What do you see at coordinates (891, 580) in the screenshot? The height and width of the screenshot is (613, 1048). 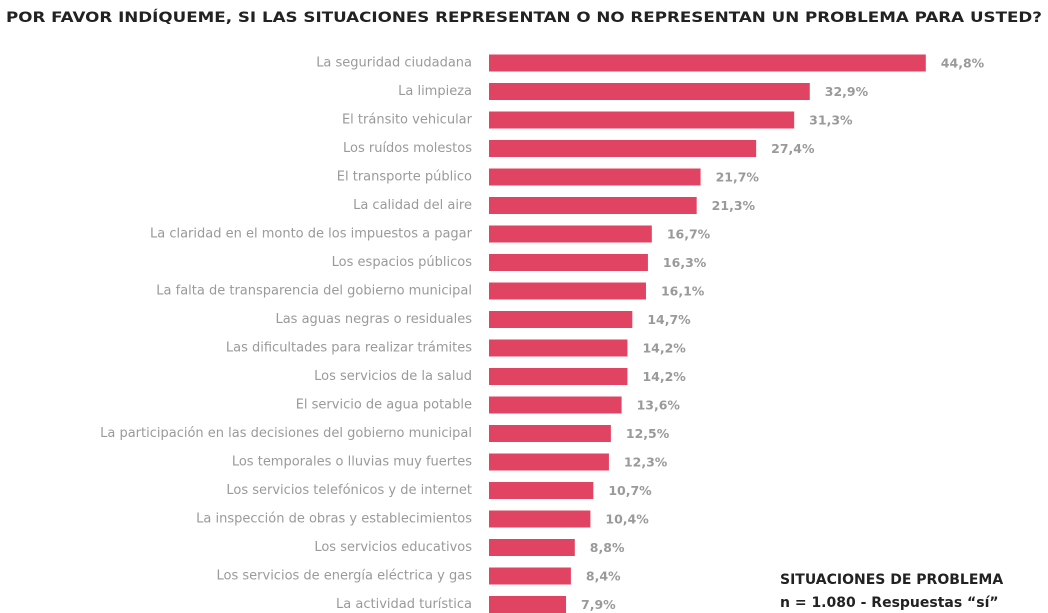 I see `annotation: SITUACIONES DE PROBLEMA` at bounding box center [891, 580].